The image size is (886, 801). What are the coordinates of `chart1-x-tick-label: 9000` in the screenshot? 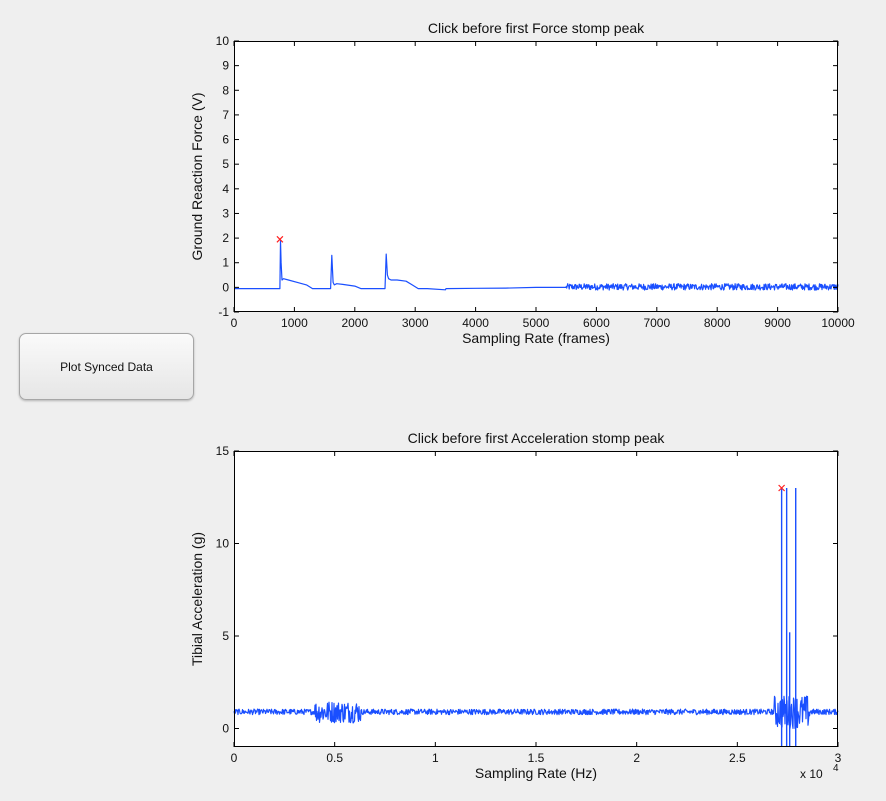 It's located at (777, 323).